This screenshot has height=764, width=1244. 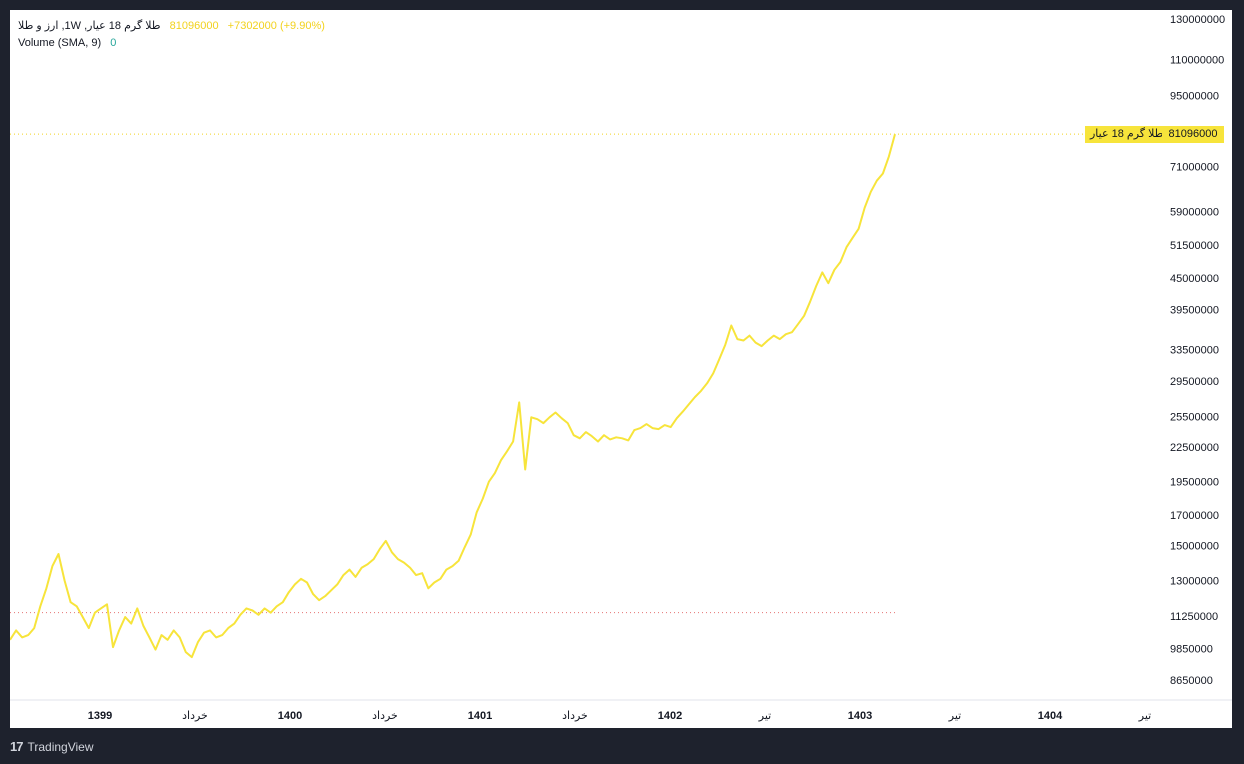 What do you see at coordinates (1191, 649) in the screenshot?
I see `y-tick-label: 9850000` at bounding box center [1191, 649].